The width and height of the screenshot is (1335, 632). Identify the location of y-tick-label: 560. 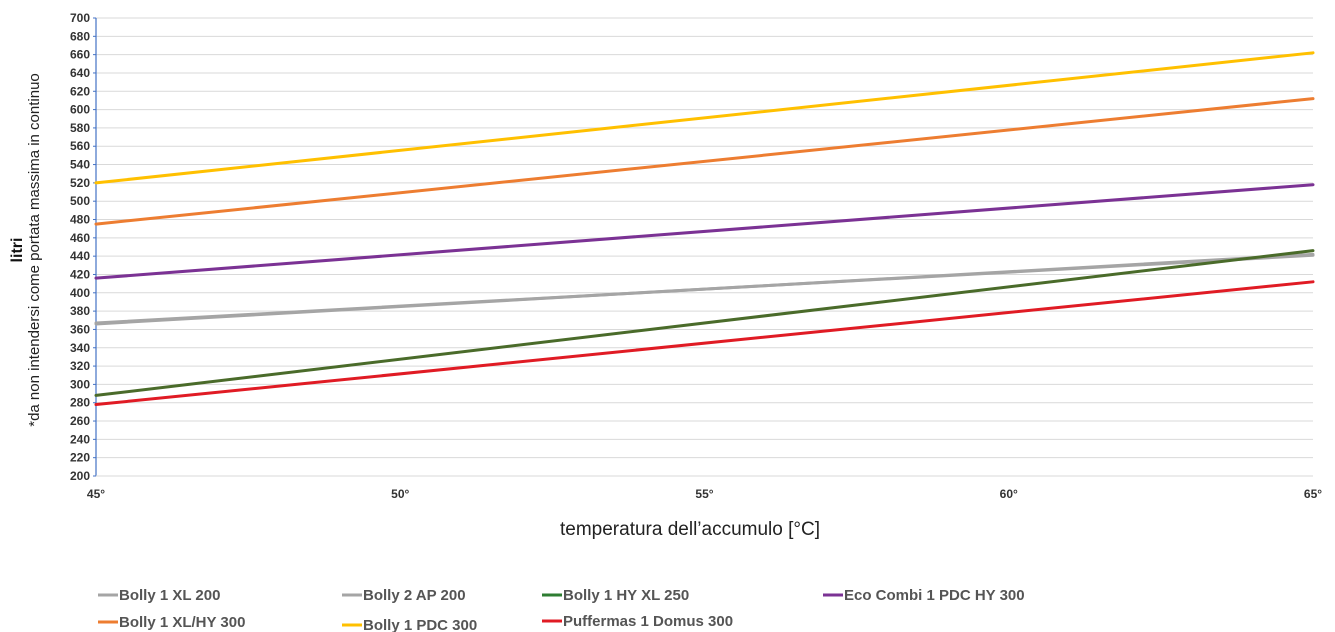
(80, 146).